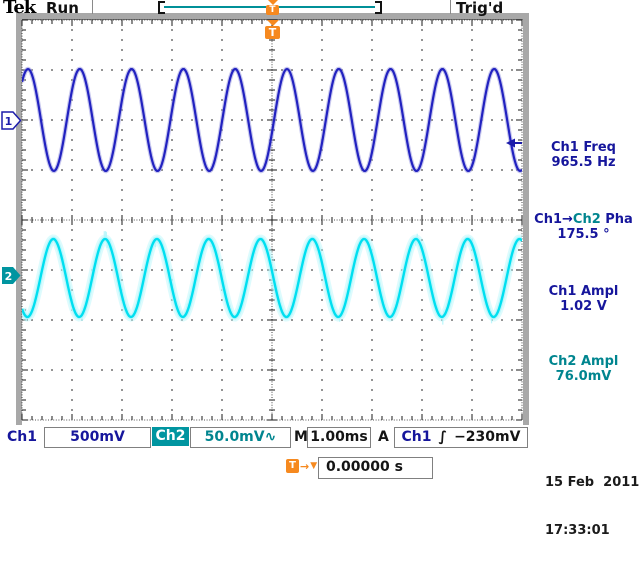 This screenshot has width=640, height=571. What do you see at coordinates (583, 291) in the screenshot?
I see `readout-label: Ch1 Ampl` at bounding box center [583, 291].